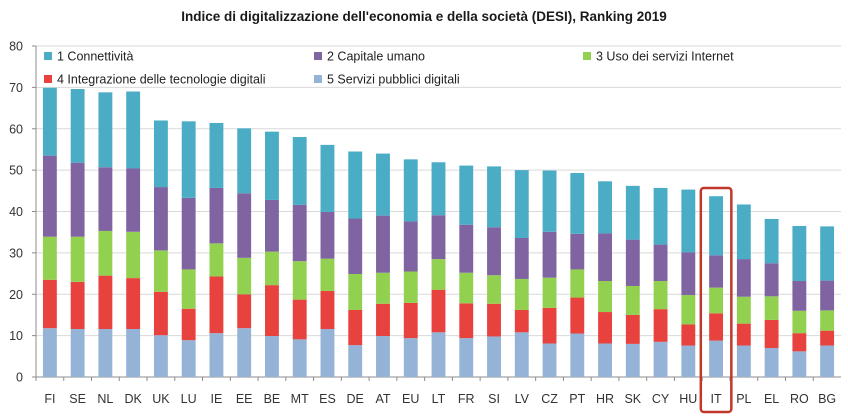 Image resolution: width=848 pixels, height=418 pixels. Describe the element at coordinates (577, 399) in the screenshot. I see `x-tick-label: PT` at that location.